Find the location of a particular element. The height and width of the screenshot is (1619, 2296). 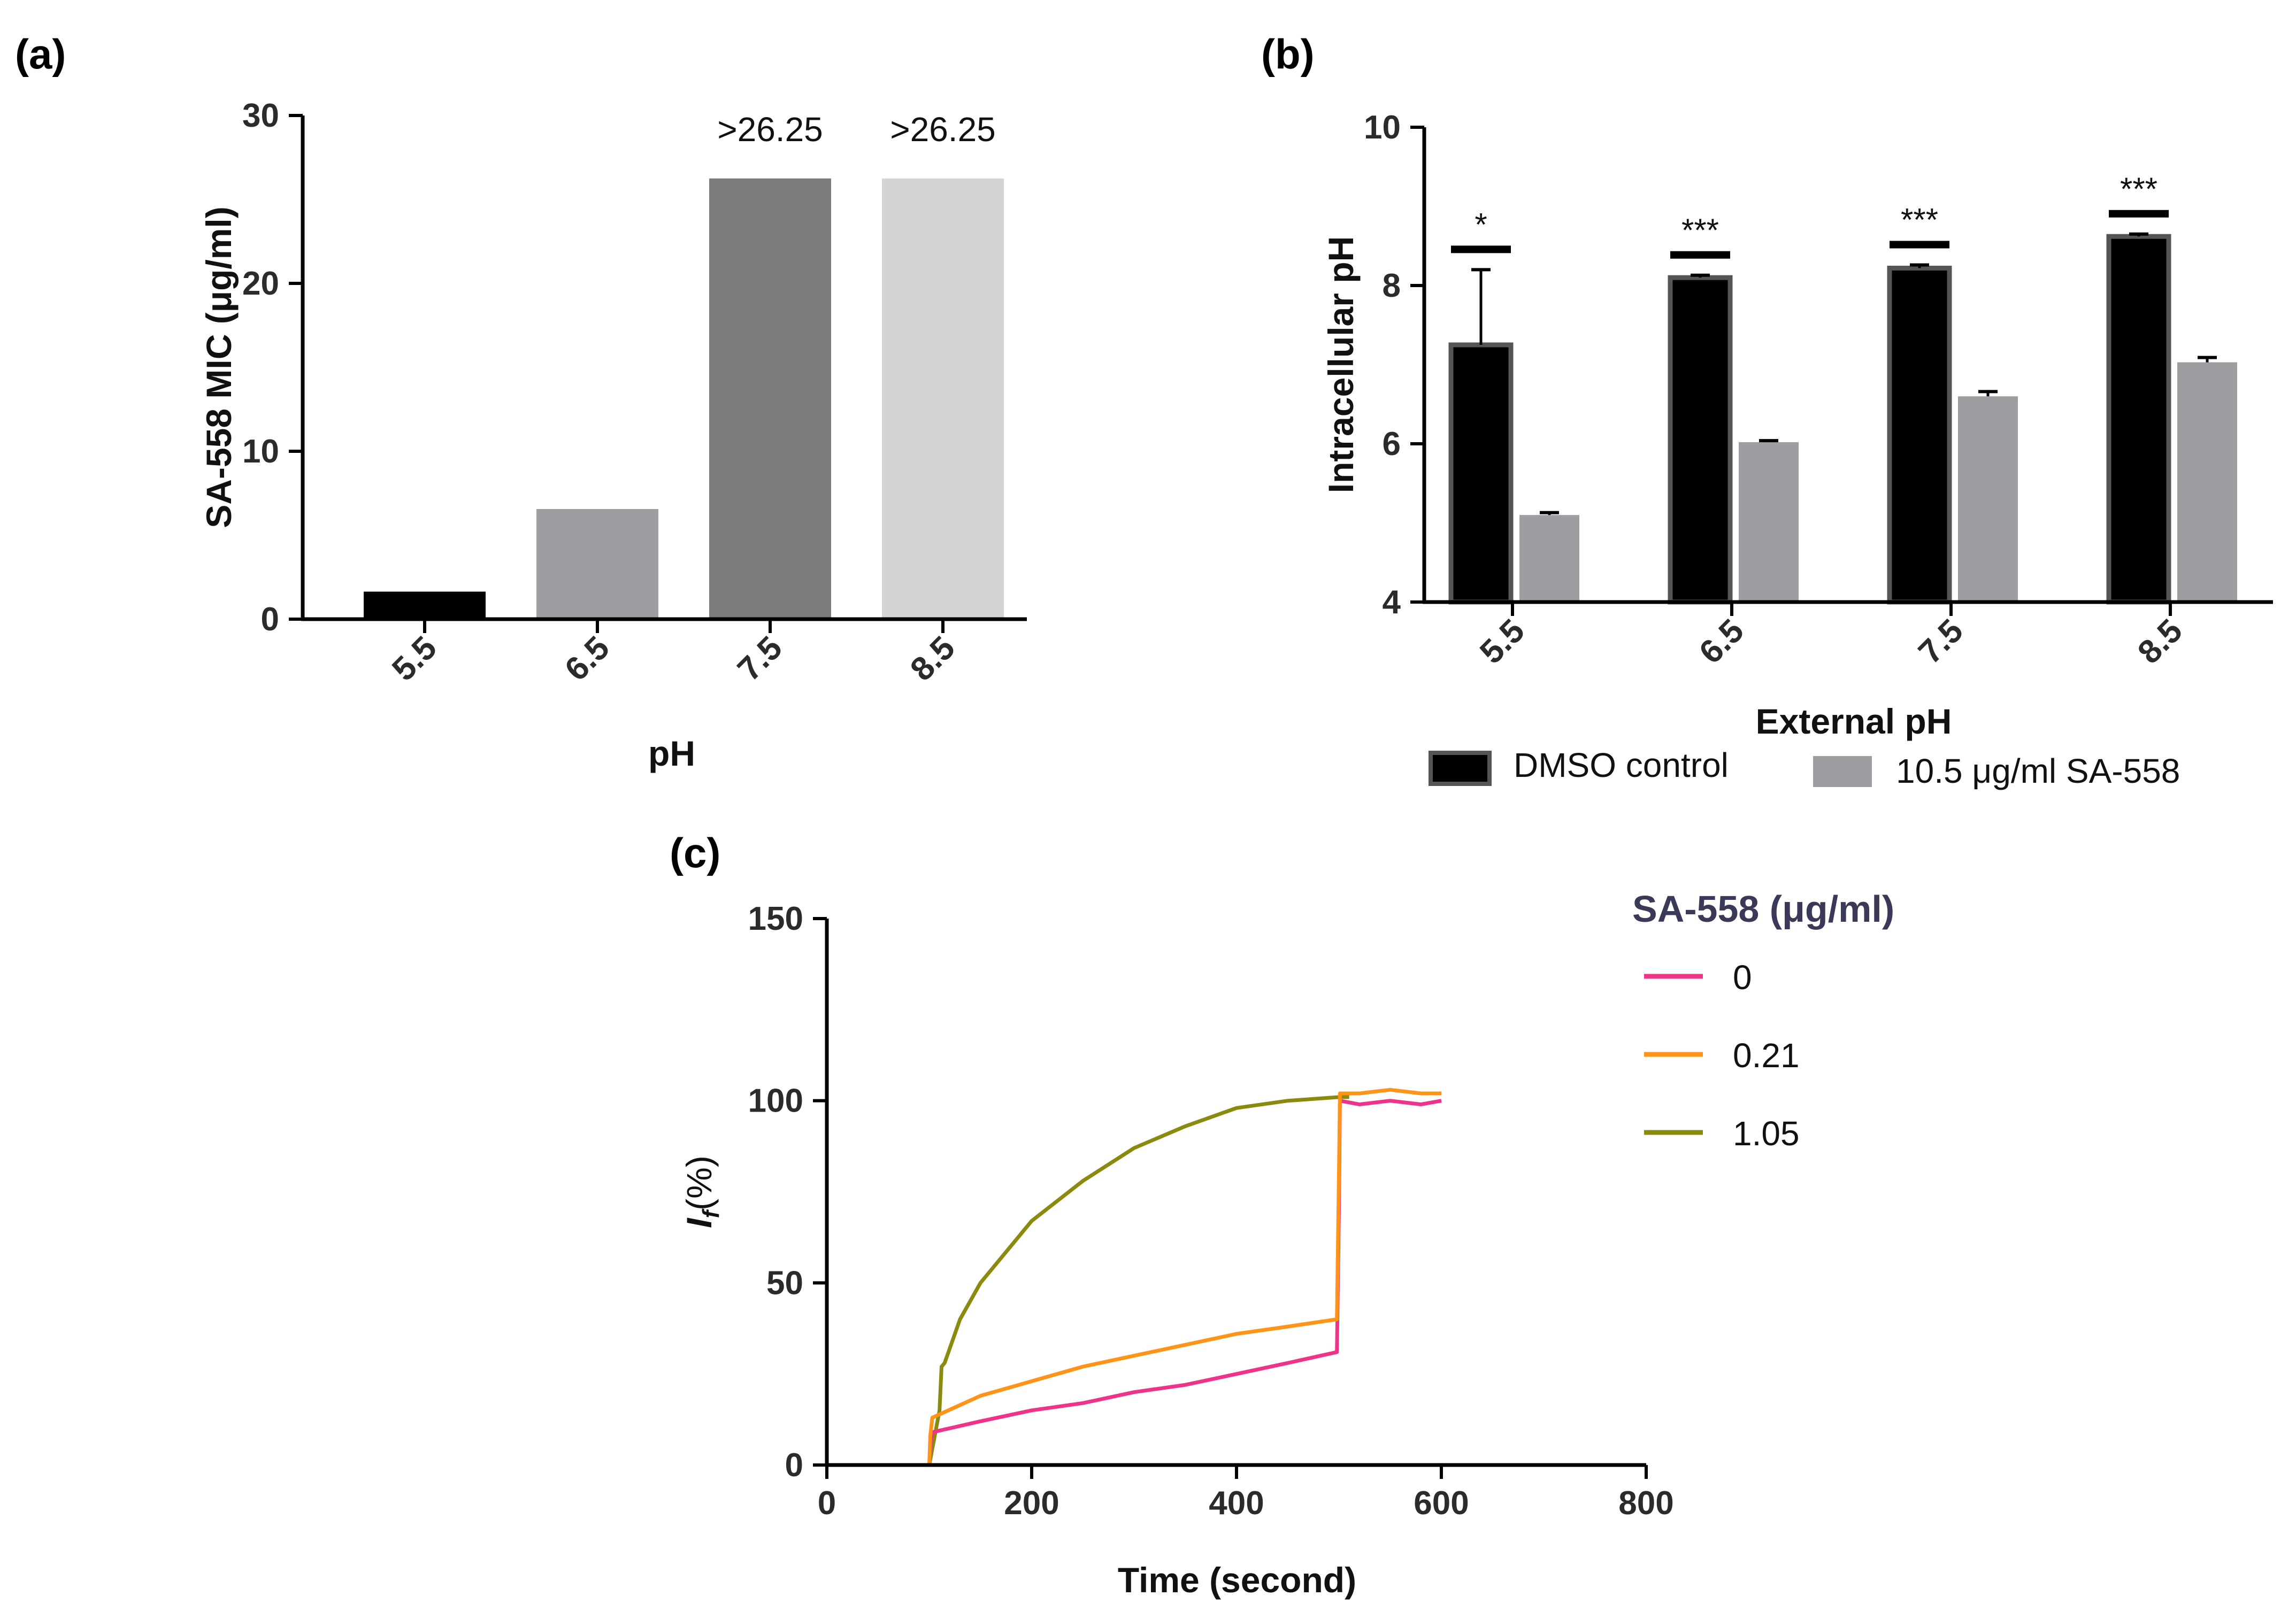

panel-b-legend: DMSO control 10.5 μg/ml SA-558 is located at coordinates (1804, 768).